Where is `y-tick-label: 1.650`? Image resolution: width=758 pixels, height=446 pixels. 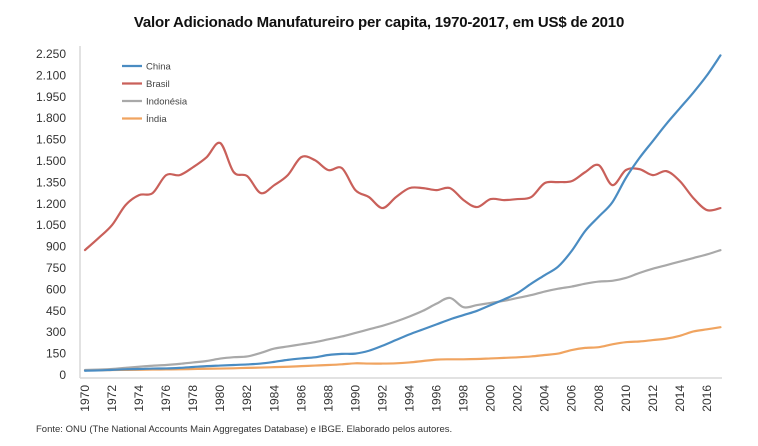 y-tick-label: 1.650 is located at coordinates (51, 140).